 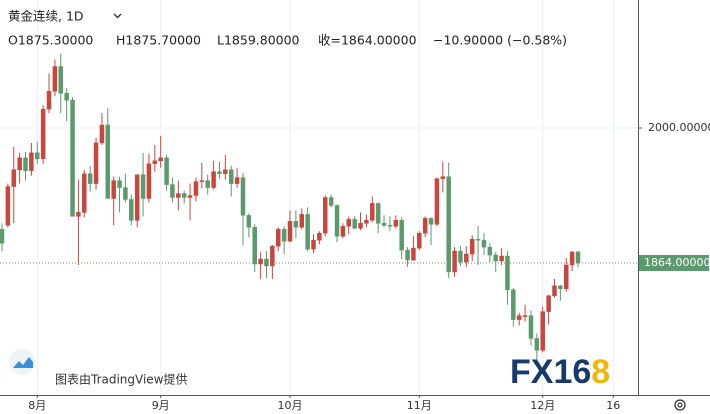 What do you see at coordinates (117, 16) in the screenshot?
I see `dropdown-icon` at bounding box center [117, 16].